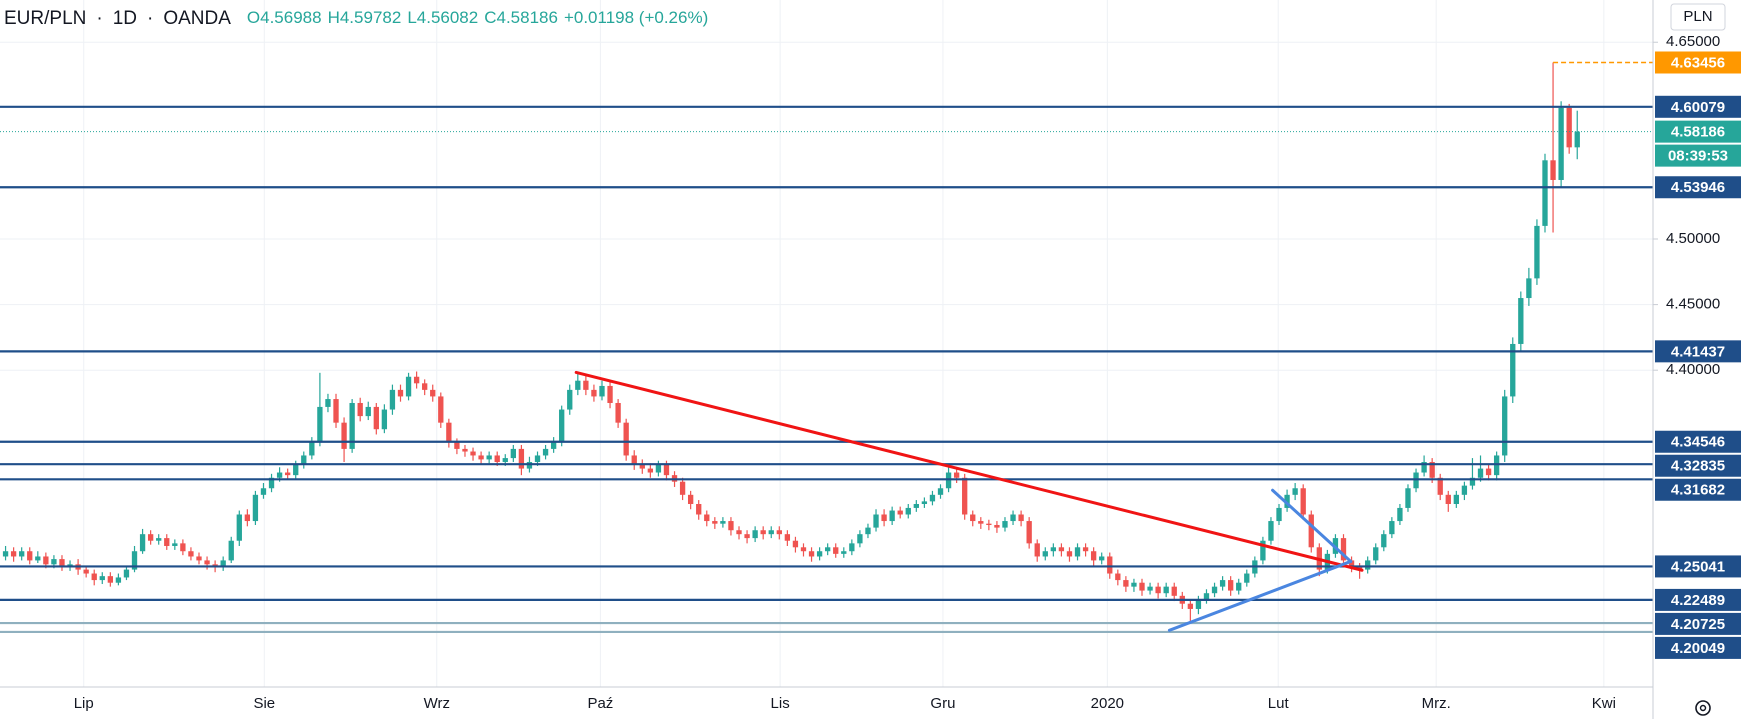 The height and width of the screenshot is (719, 1743). What do you see at coordinates (1698, 132) in the screenshot?
I see `price-label: 4.58186` at bounding box center [1698, 132].